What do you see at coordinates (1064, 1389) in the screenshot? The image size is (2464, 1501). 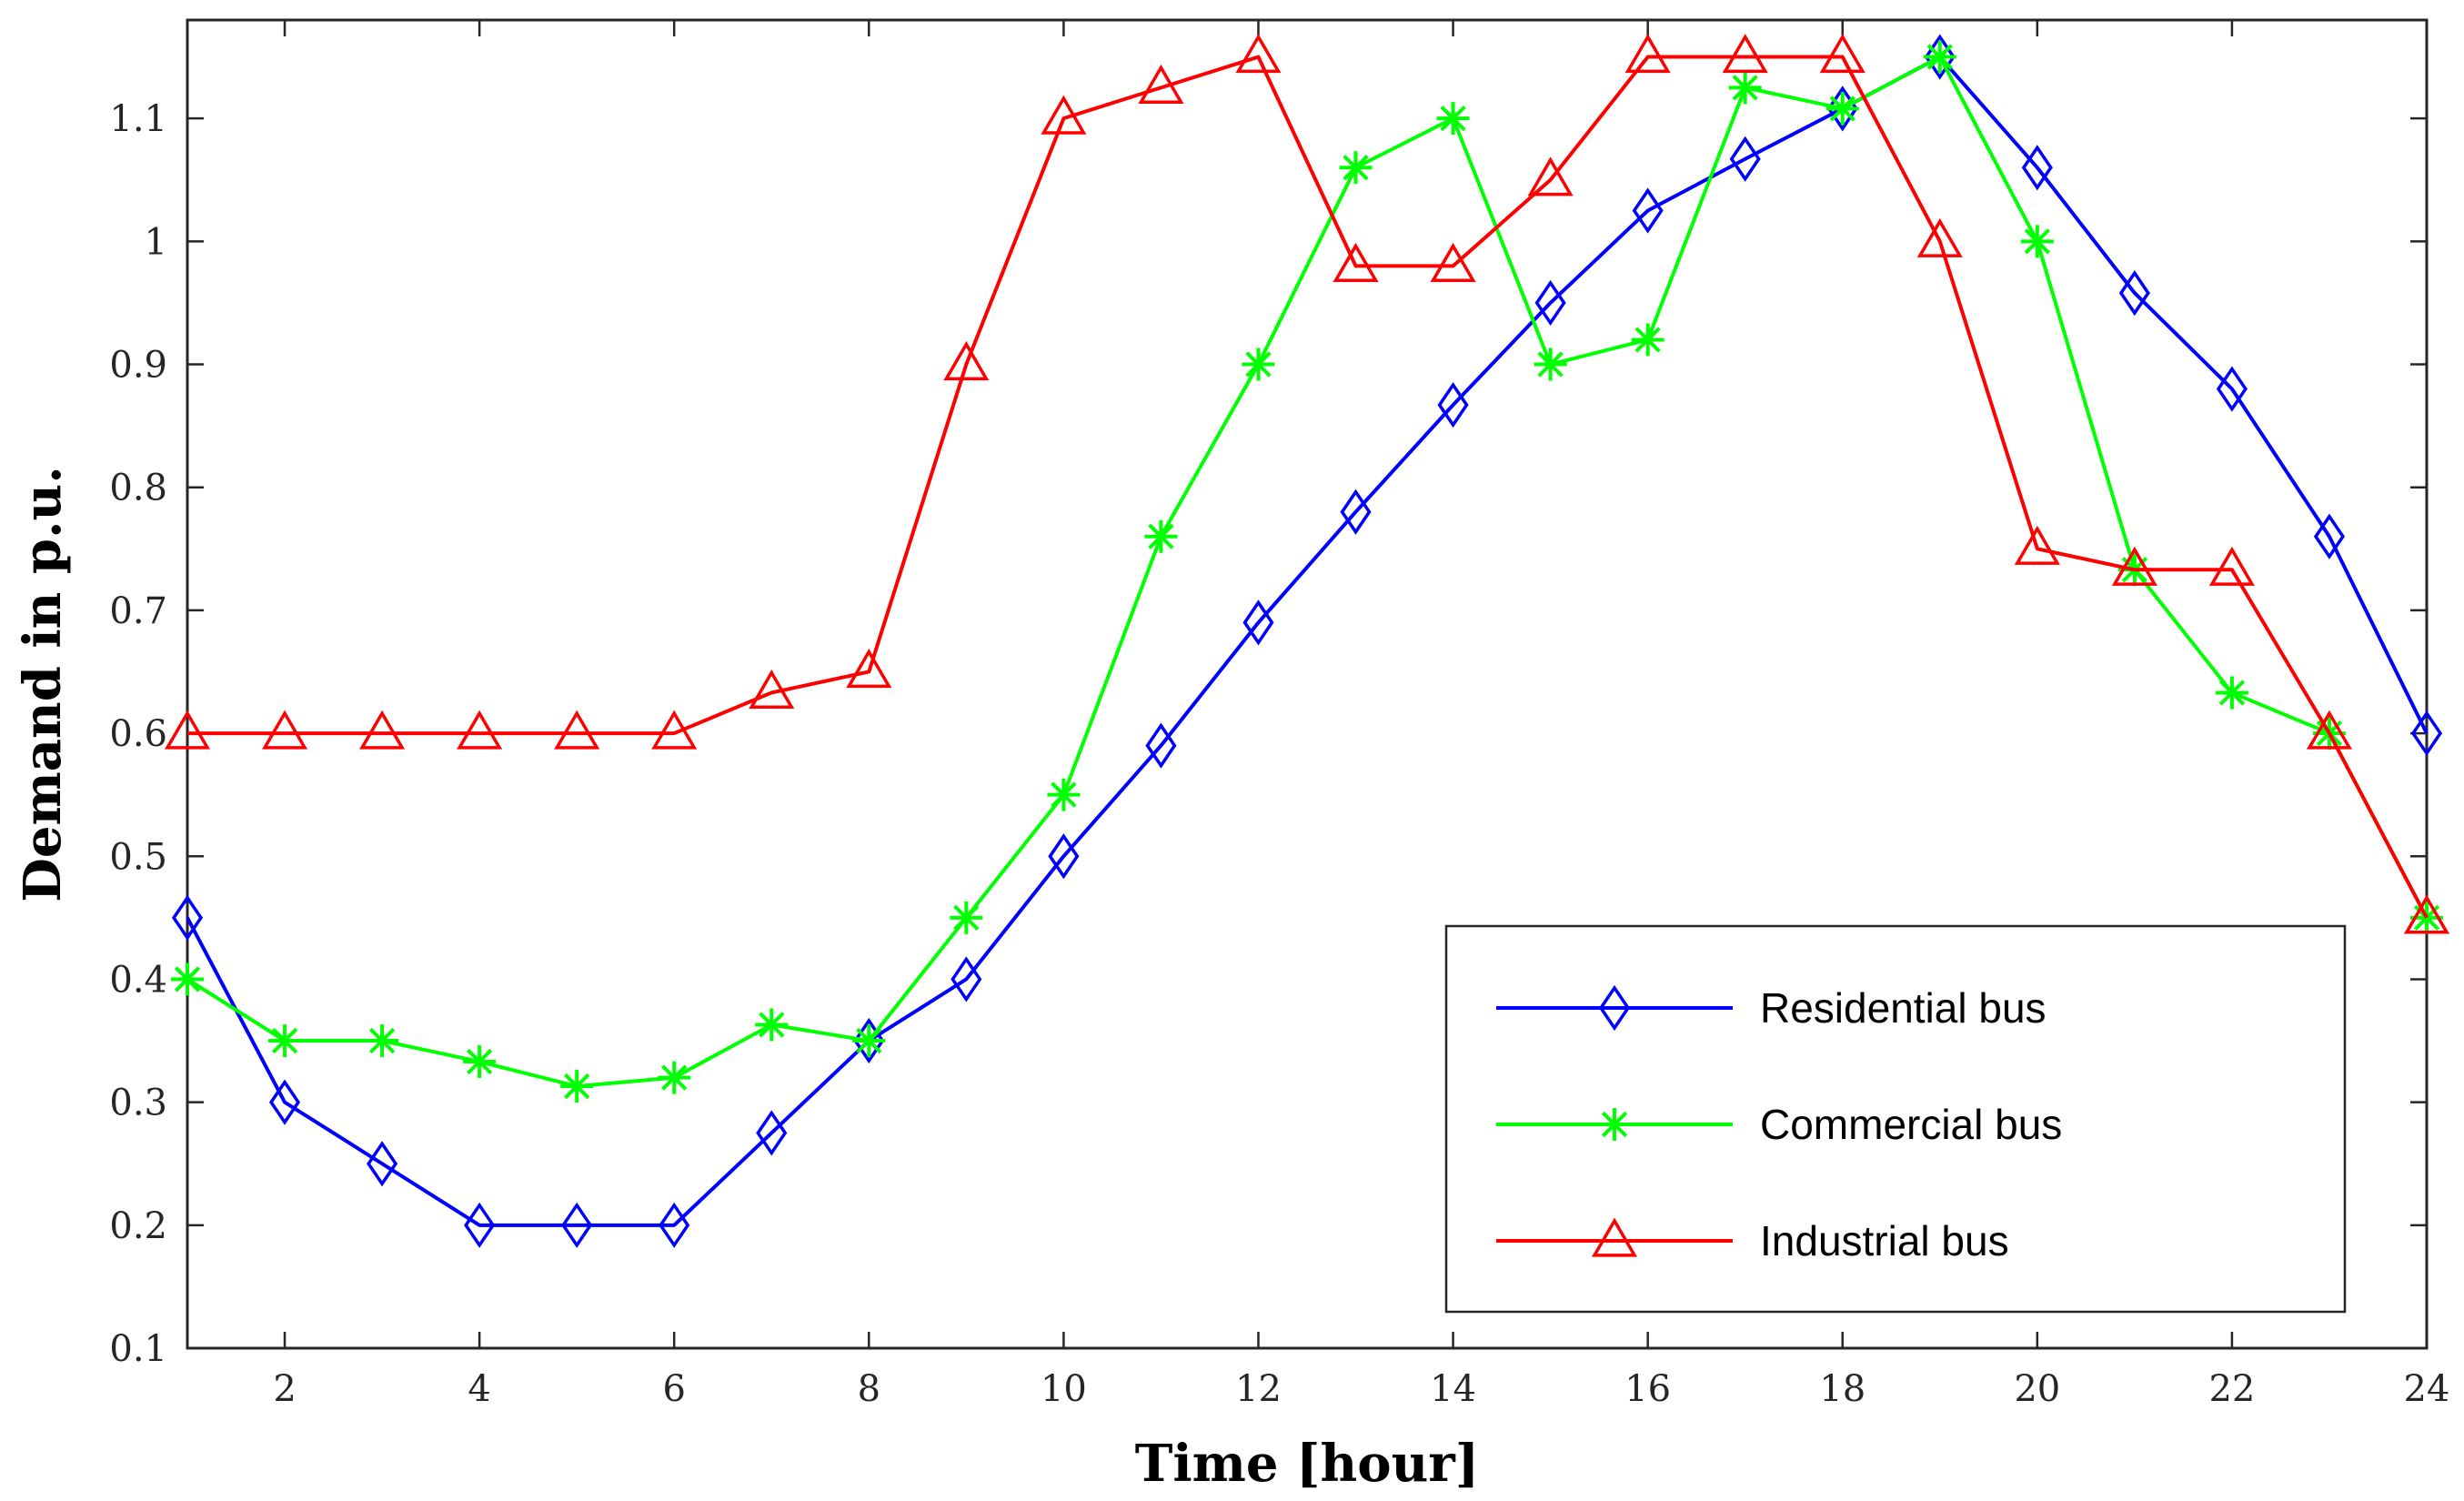 I see `x-tick-label: 10` at bounding box center [1064, 1389].